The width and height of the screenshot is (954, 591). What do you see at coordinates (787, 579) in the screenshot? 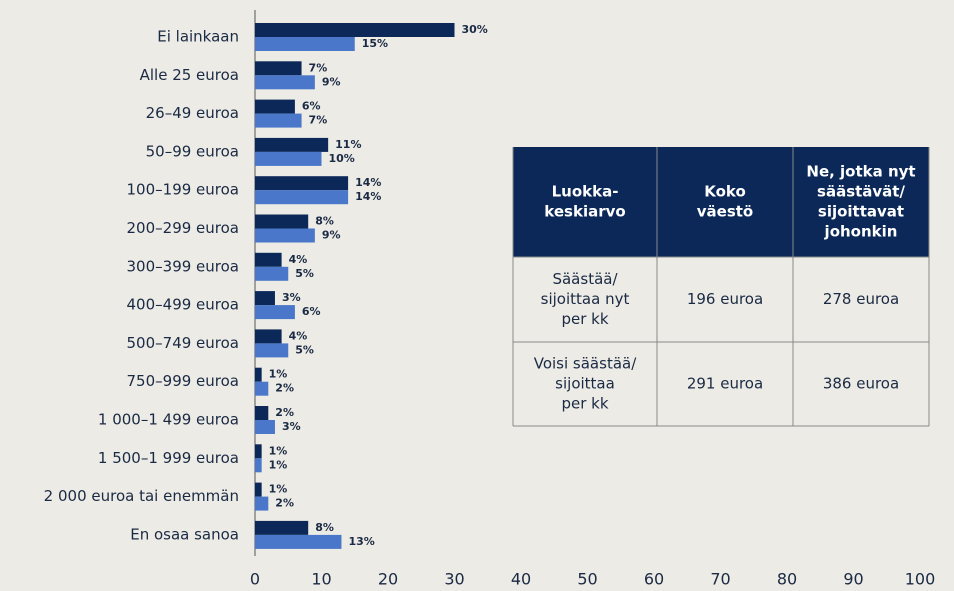
I see `x-tick-label: 80` at bounding box center [787, 579].